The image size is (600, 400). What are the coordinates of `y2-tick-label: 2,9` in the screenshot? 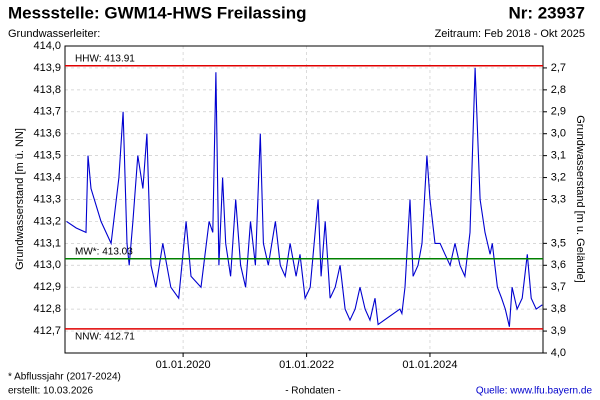 It's located at (558, 112).